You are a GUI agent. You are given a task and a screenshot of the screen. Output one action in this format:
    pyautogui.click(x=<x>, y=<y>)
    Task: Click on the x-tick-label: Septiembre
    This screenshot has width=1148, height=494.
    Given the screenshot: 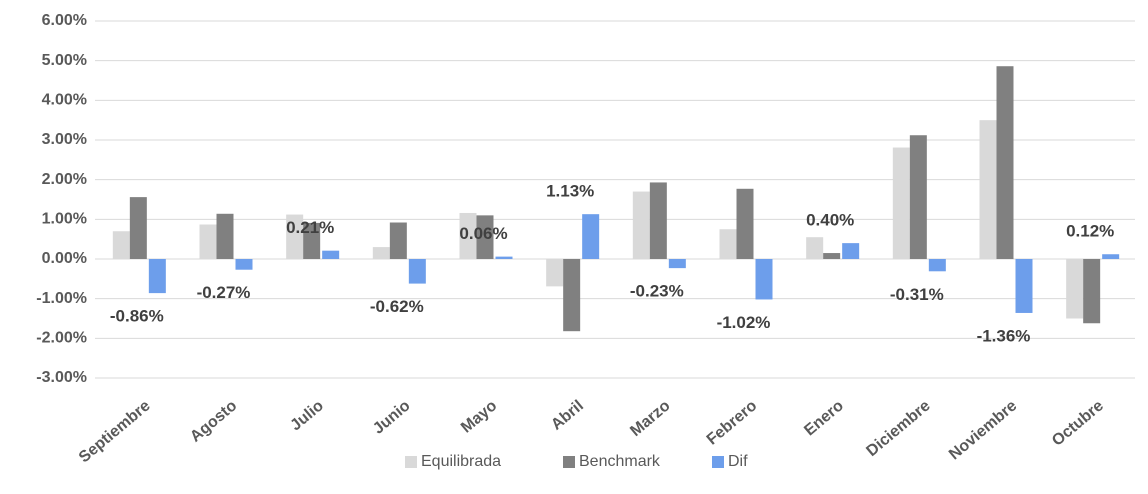 What is the action you would take?
    pyautogui.click(x=115, y=431)
    